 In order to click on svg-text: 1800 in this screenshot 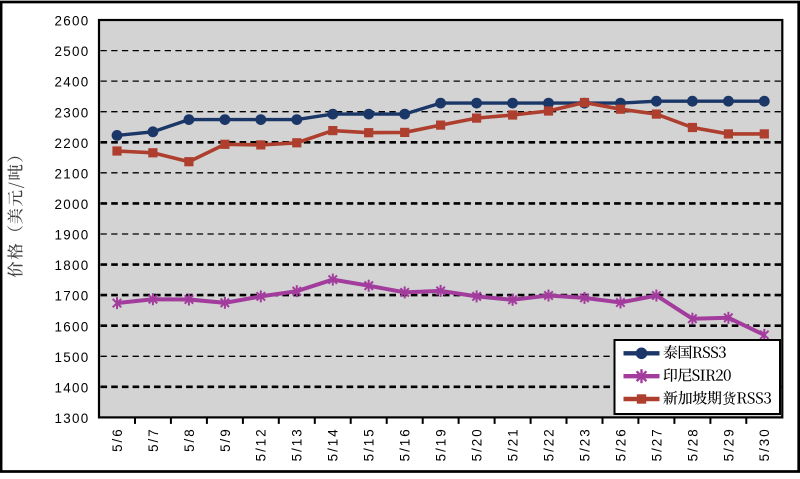, I will do `click(72, 265)`.